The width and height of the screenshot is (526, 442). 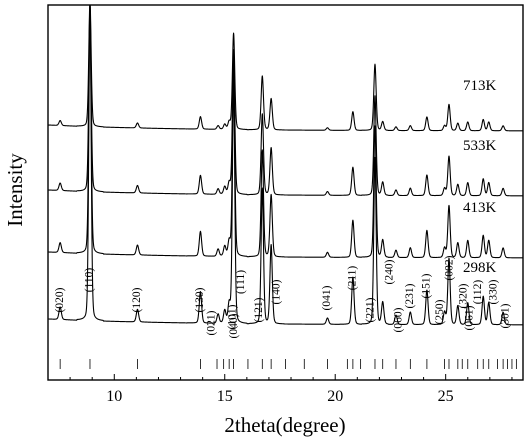 I want to click on hkl-label: (002), so click(x=450, y=267).